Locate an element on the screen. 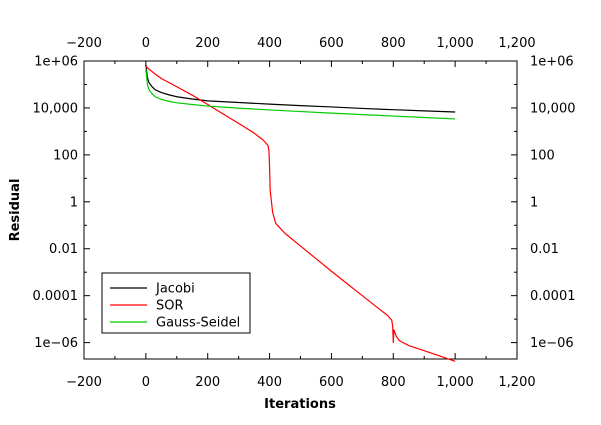 The image size is (601, 425). y-tick-label-right: 1e+06 is located at coordinates (552, 62).